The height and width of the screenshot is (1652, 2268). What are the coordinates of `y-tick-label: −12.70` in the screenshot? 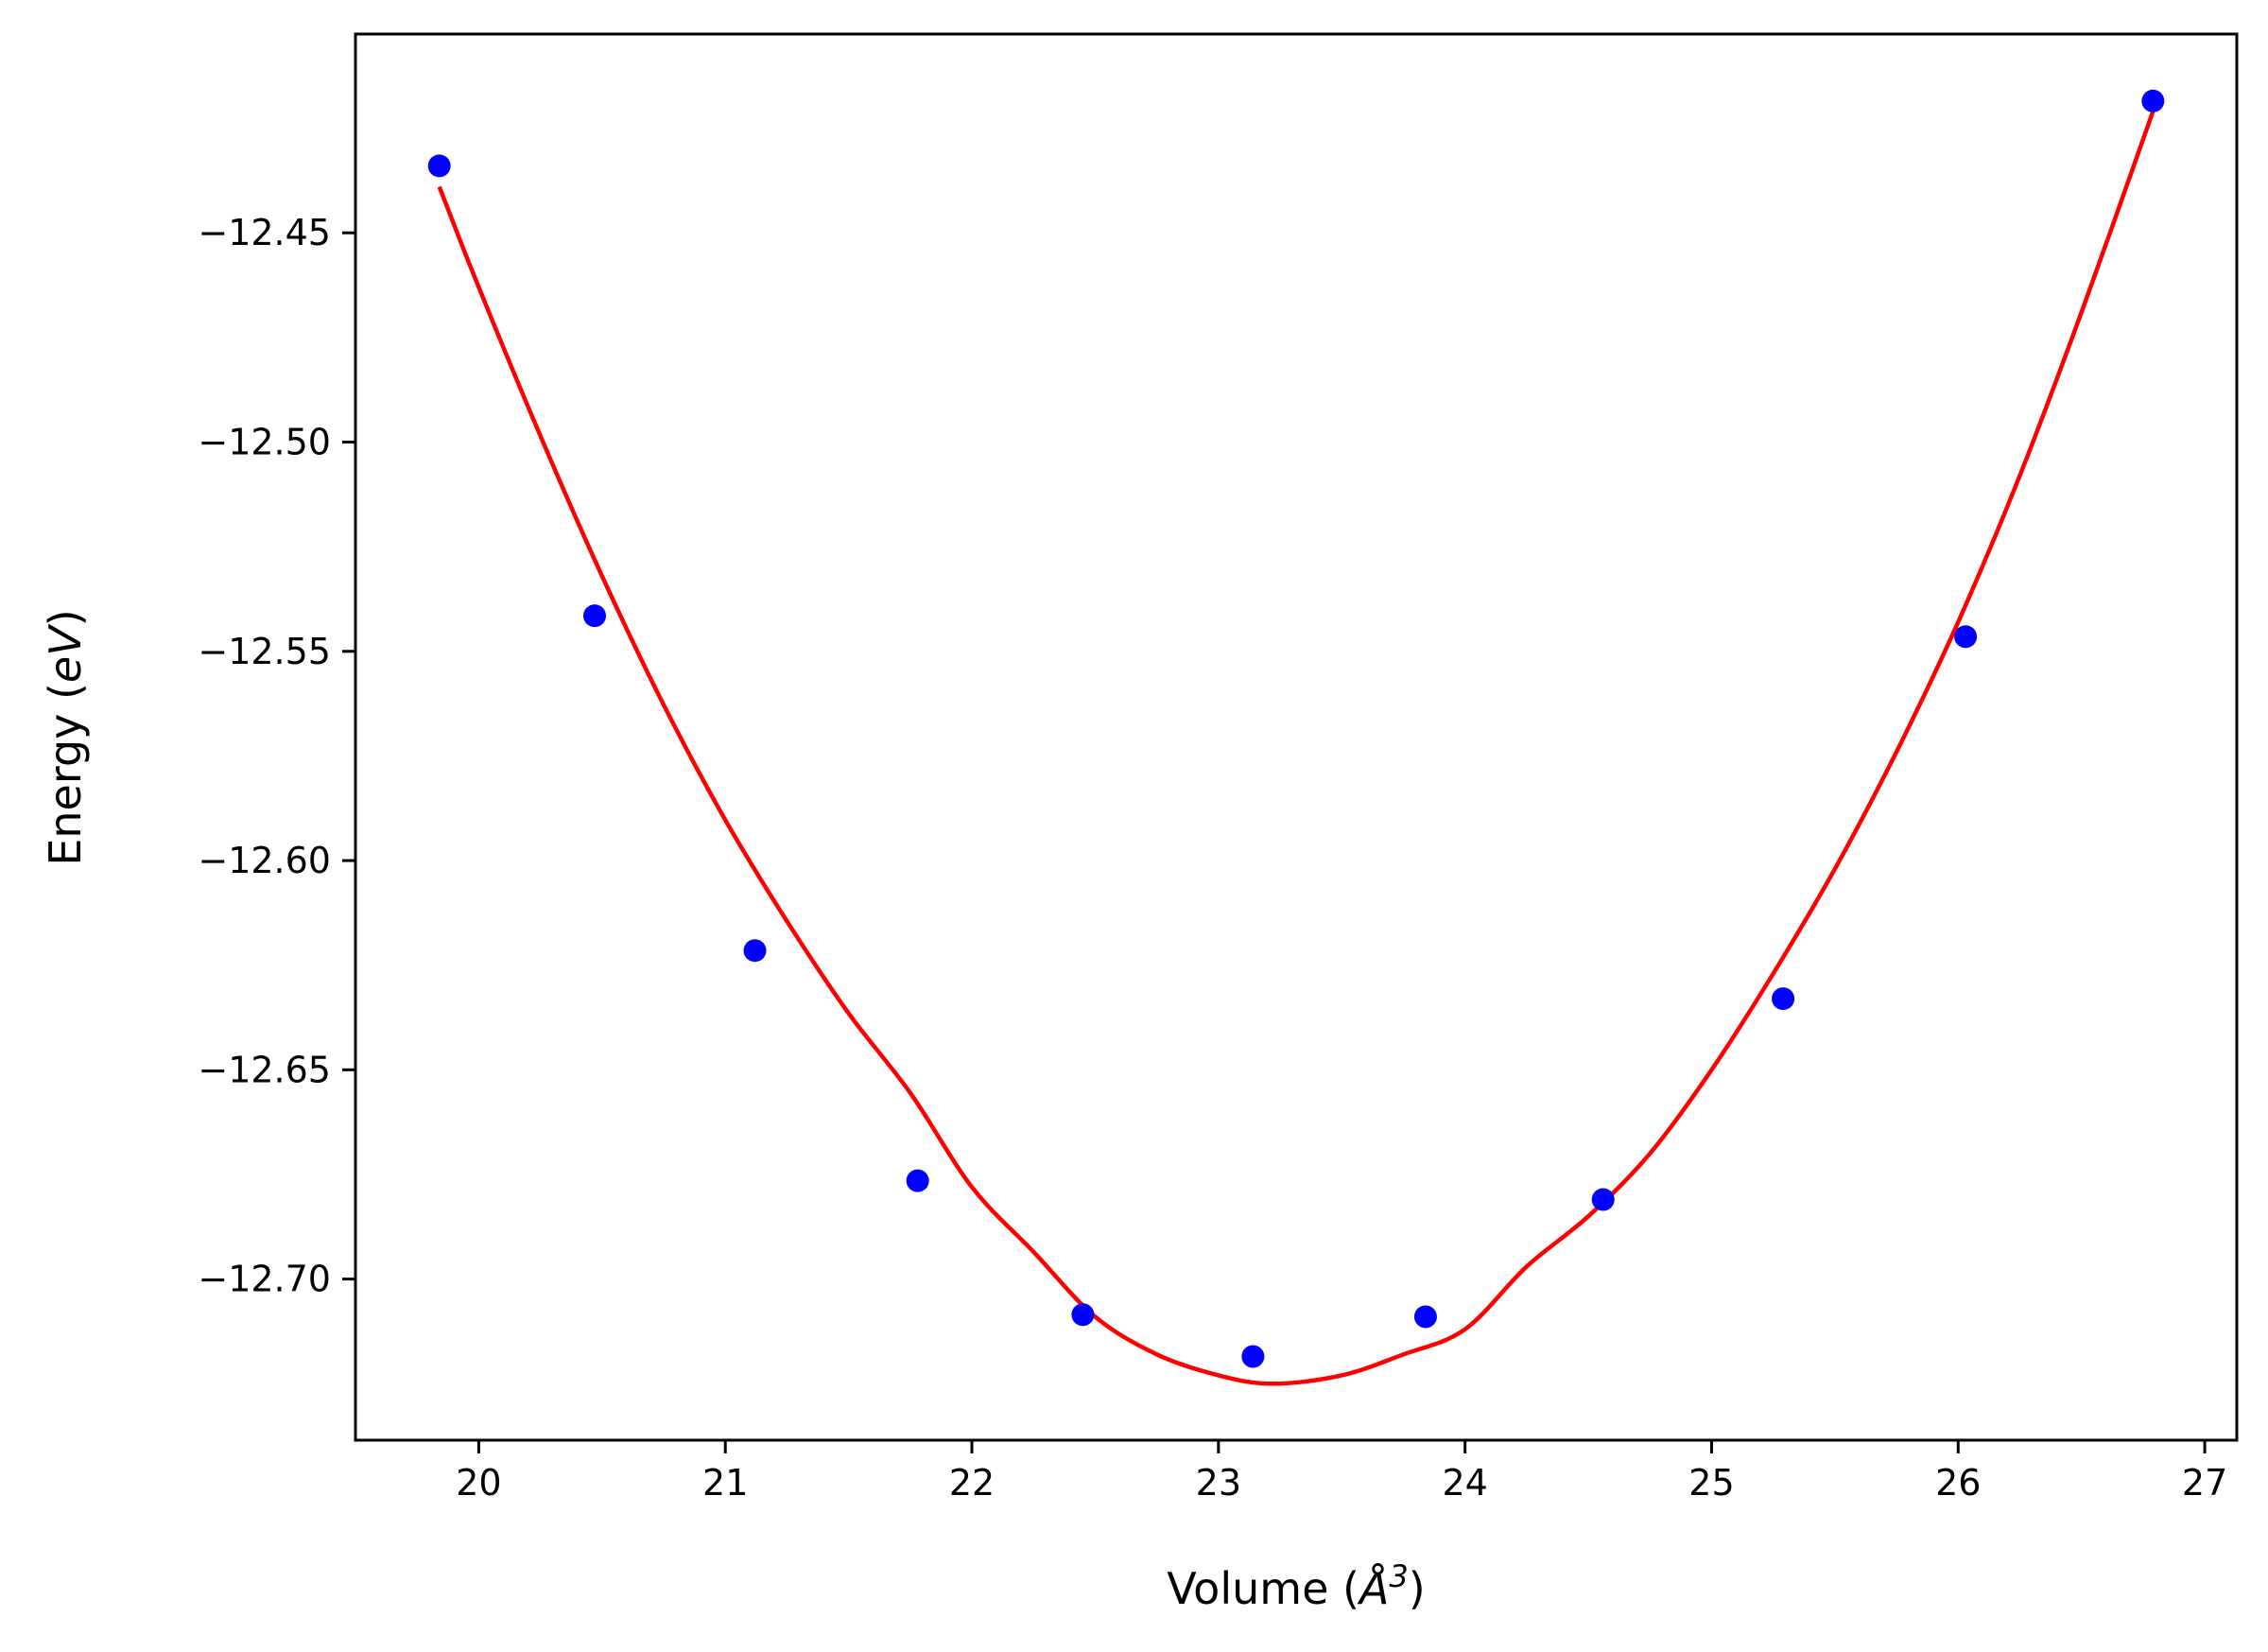 It's located at (264, 1280).